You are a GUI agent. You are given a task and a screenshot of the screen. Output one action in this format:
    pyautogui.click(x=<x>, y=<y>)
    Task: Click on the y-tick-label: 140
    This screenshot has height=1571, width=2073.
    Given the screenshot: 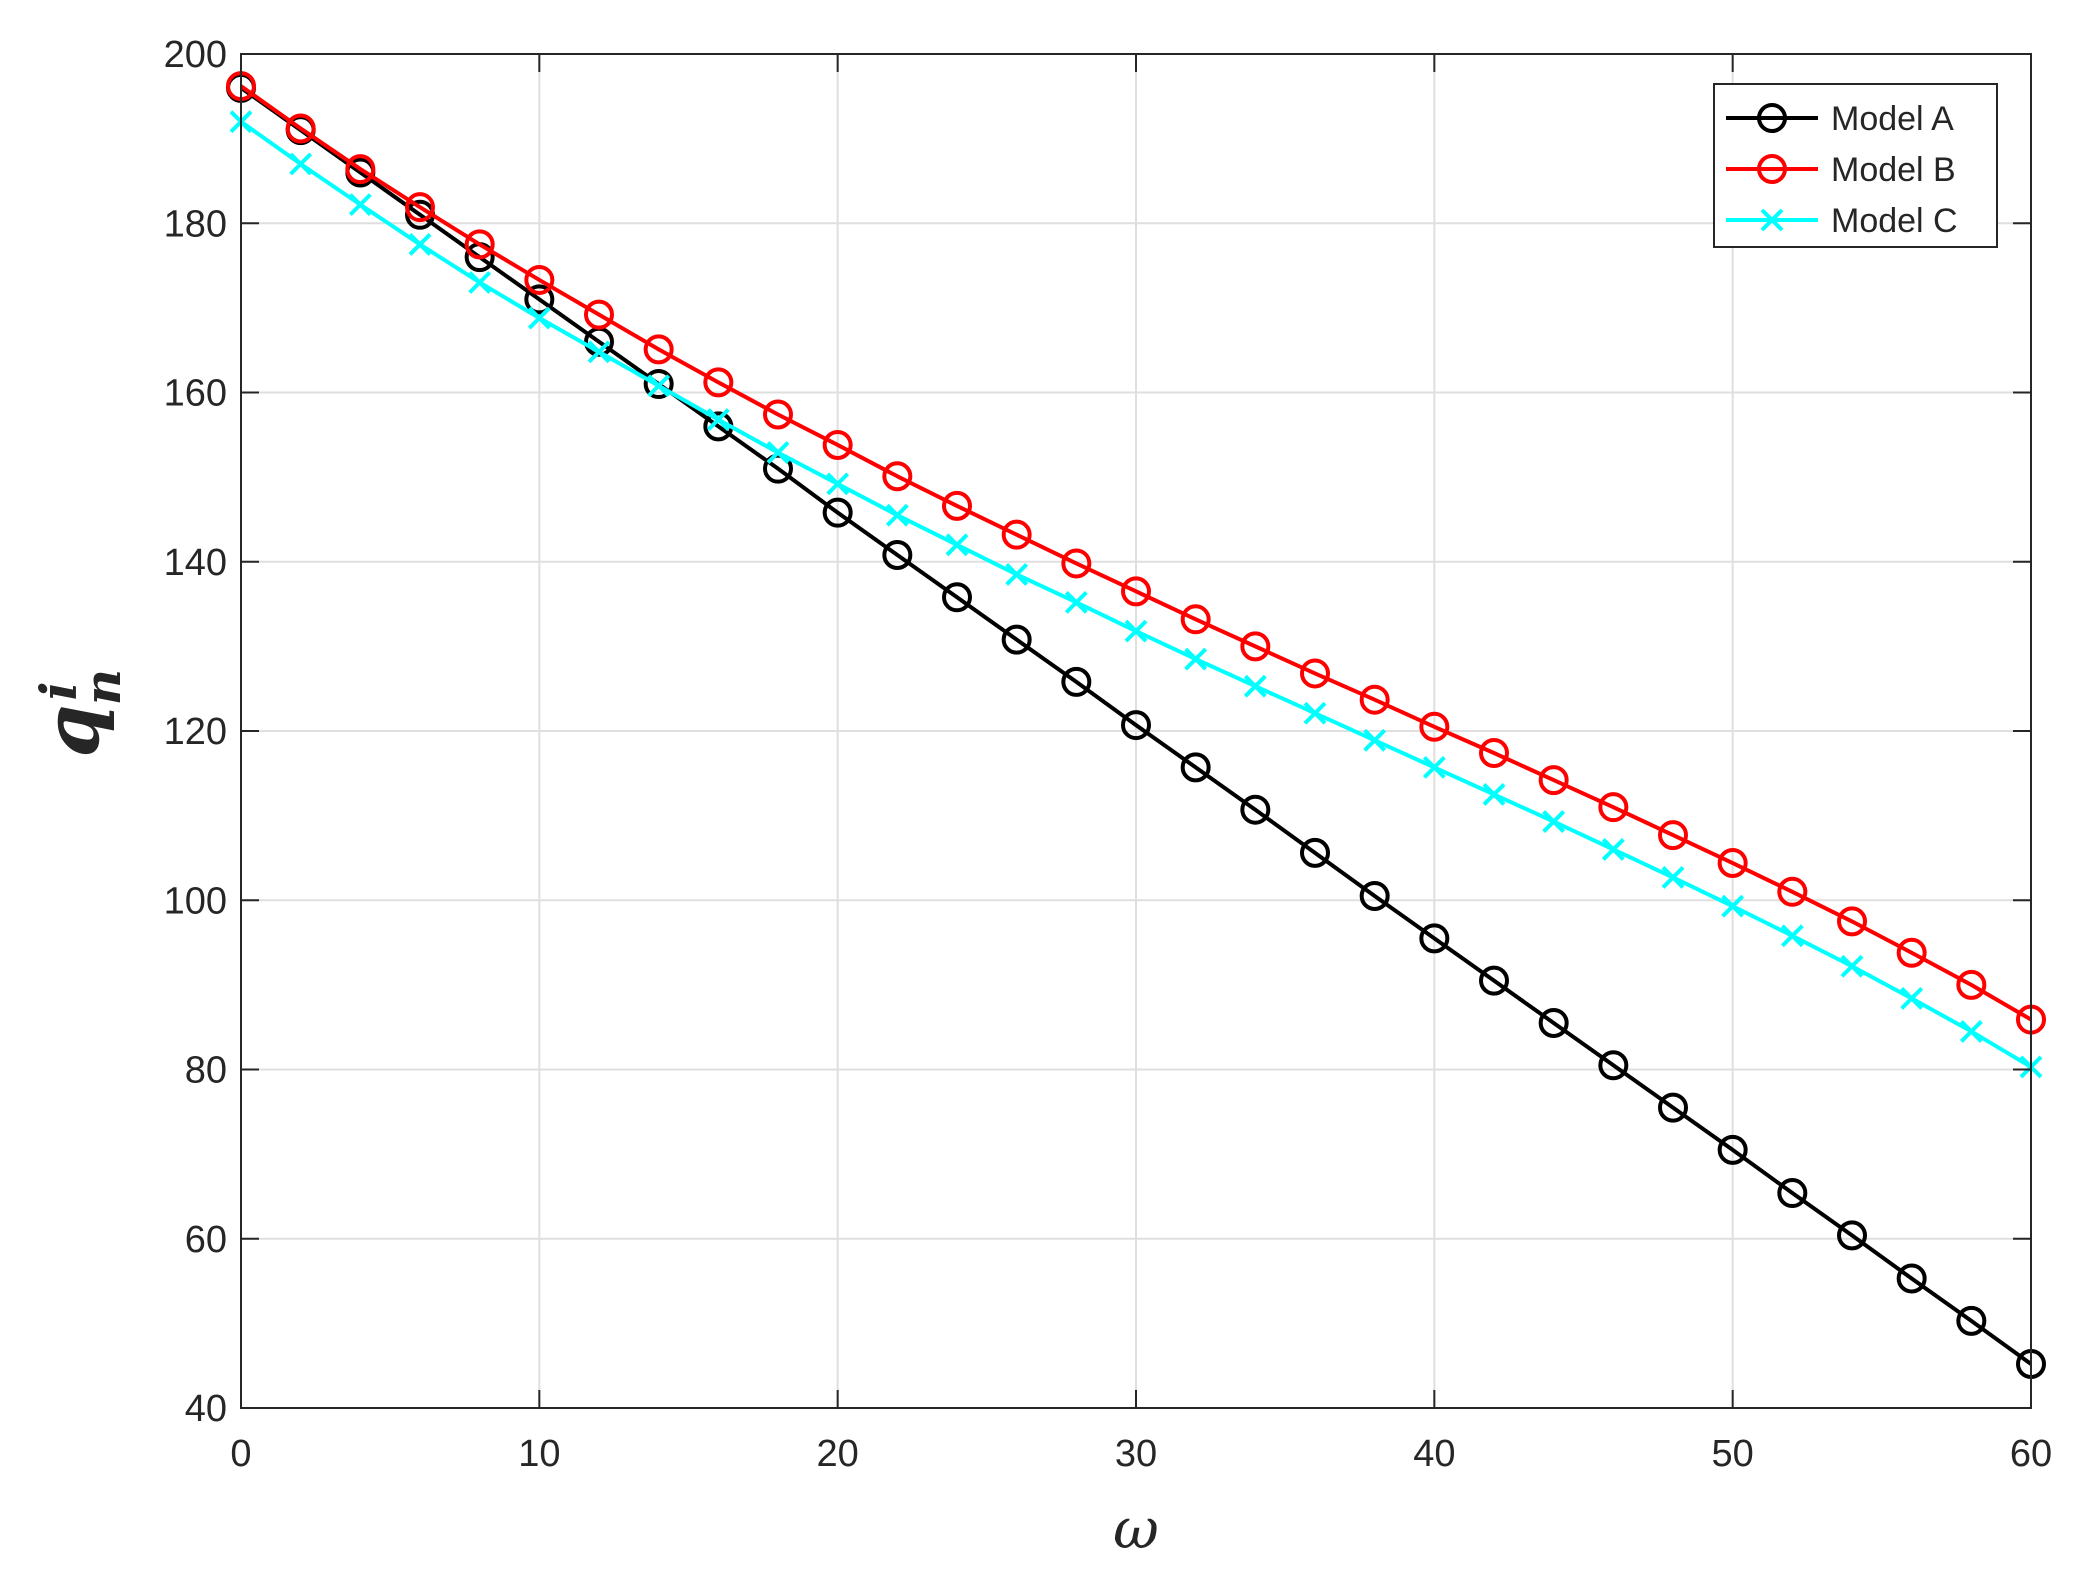 What is the action you would take?
    pyautogui.click(x=195, y=563)
    